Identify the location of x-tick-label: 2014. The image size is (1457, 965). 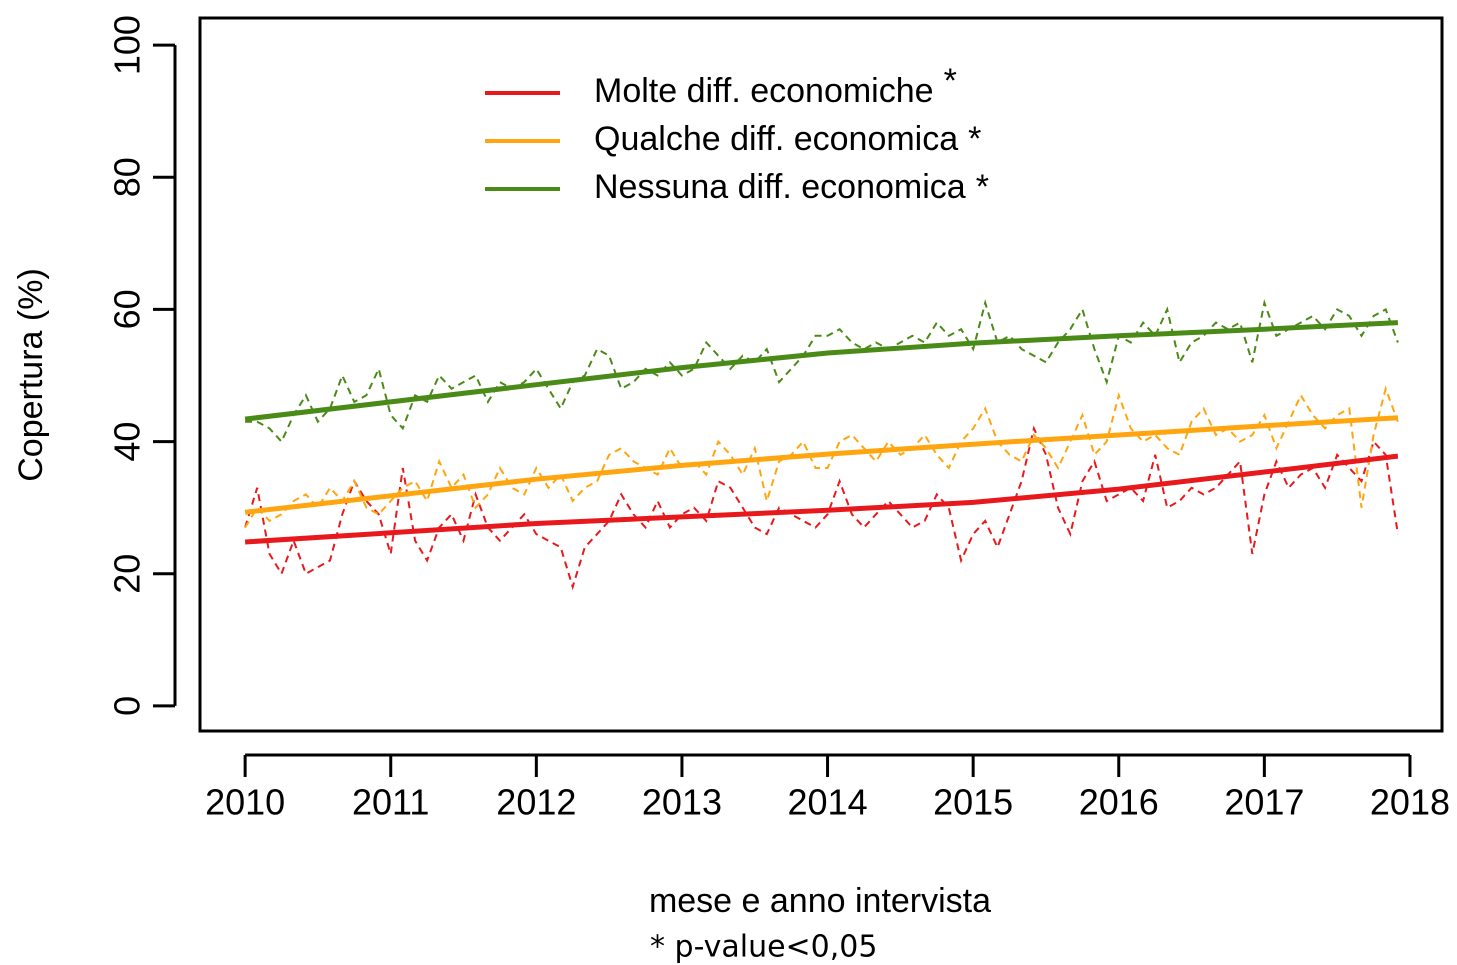
(828, 802).